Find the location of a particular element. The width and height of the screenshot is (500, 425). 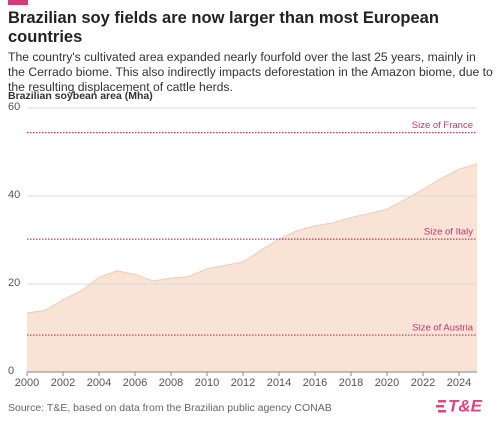

y-tick-label: 40 is located at coordinates (14, 195).